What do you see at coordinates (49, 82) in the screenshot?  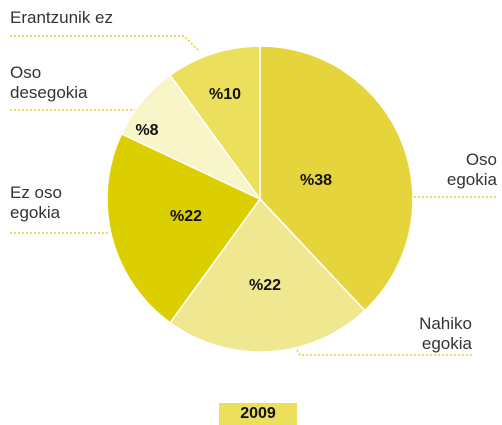 I see `category-label: Oso desegokia` at bounding box center [49, 82].